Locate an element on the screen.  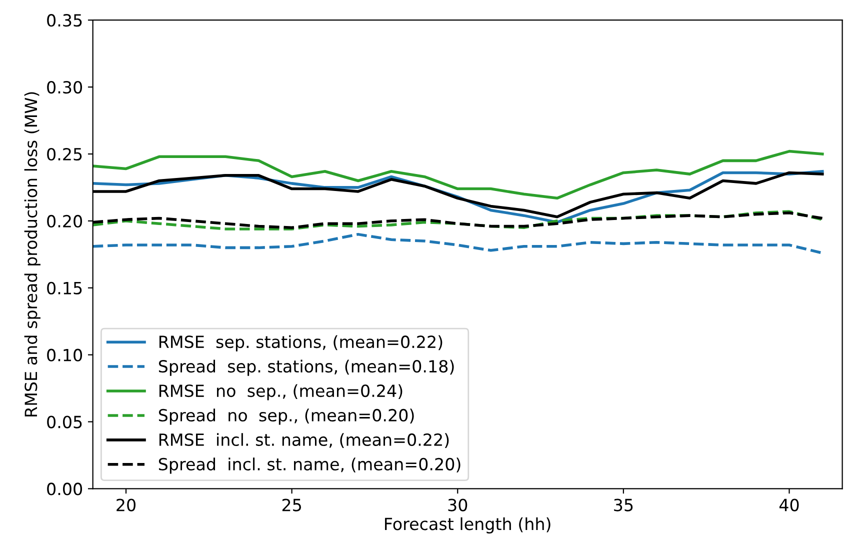
legend-label: RMSE incl. st. name, (mean=0.22) is located at coordinates (304, 440).